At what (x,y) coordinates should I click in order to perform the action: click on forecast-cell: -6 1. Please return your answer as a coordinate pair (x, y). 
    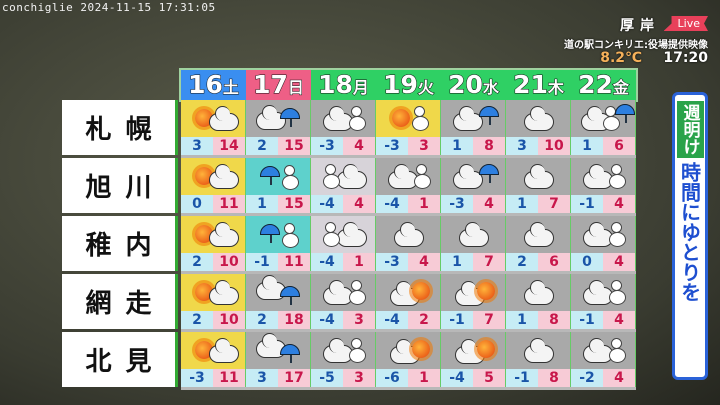
    Looking at the image, I should click on (408, 359).